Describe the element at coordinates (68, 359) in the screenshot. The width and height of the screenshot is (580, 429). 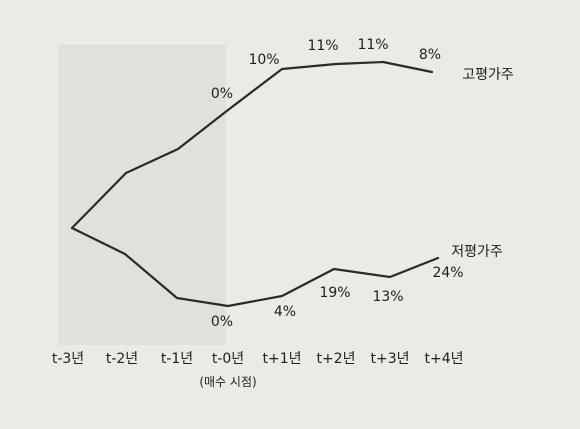
I see `x-tick-label: t-3년` at that location.